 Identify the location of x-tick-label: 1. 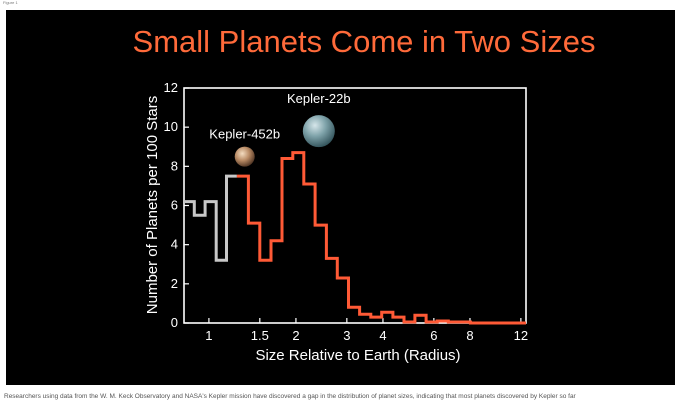
(208, 335).